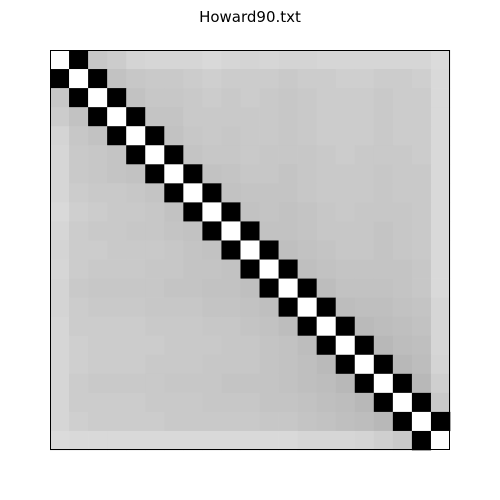  What do you see at coordinates (421, 98) in the screenshot?
I see `heatmap-cell-r2-c19` at bounding box center [421, 98].